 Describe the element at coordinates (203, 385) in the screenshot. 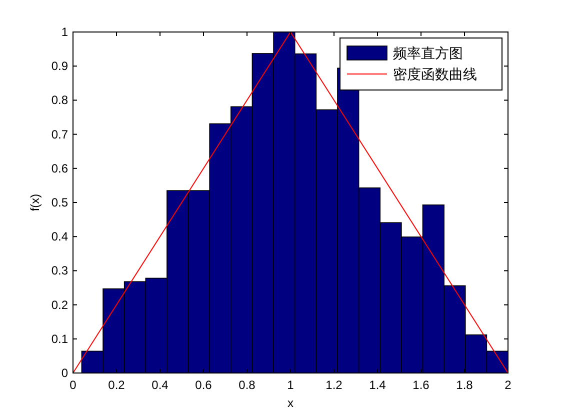

I see `x-tick-label: 0.6` at that location.